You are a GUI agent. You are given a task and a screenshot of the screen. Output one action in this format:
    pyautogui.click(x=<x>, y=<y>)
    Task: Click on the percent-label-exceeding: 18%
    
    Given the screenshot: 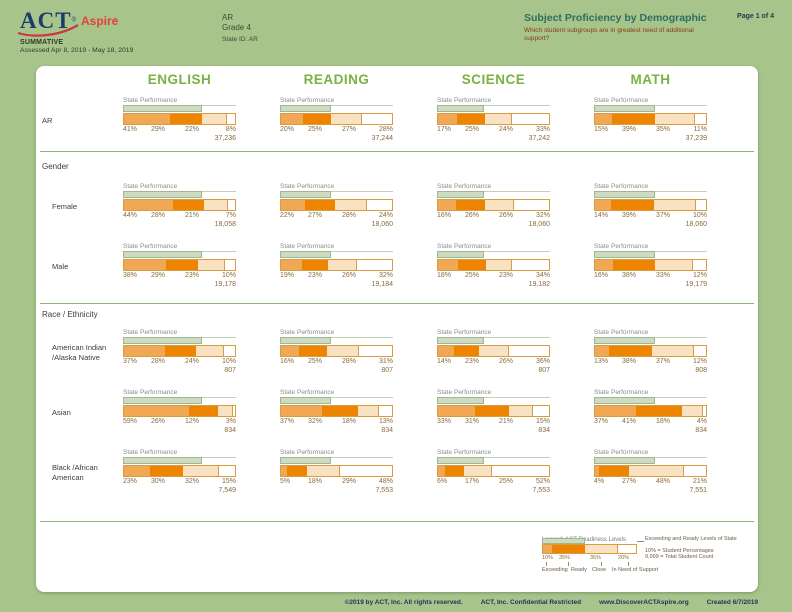 What is the action you would take?
    pyautogui.click(x=444, y=275)
    